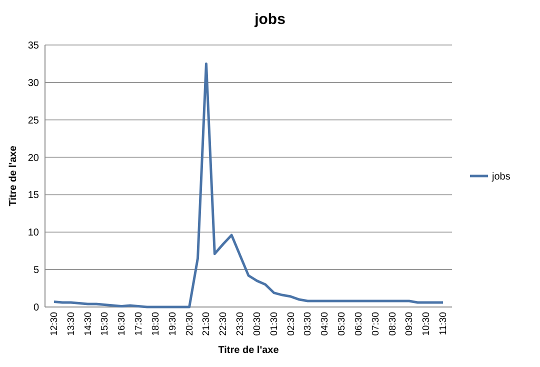 This screenshot has width=540, height=367. What do you see at coordinates (376, 324) in the screenshot?
I see `x-tick-label: 07:30` at bounding box center [376, 324].